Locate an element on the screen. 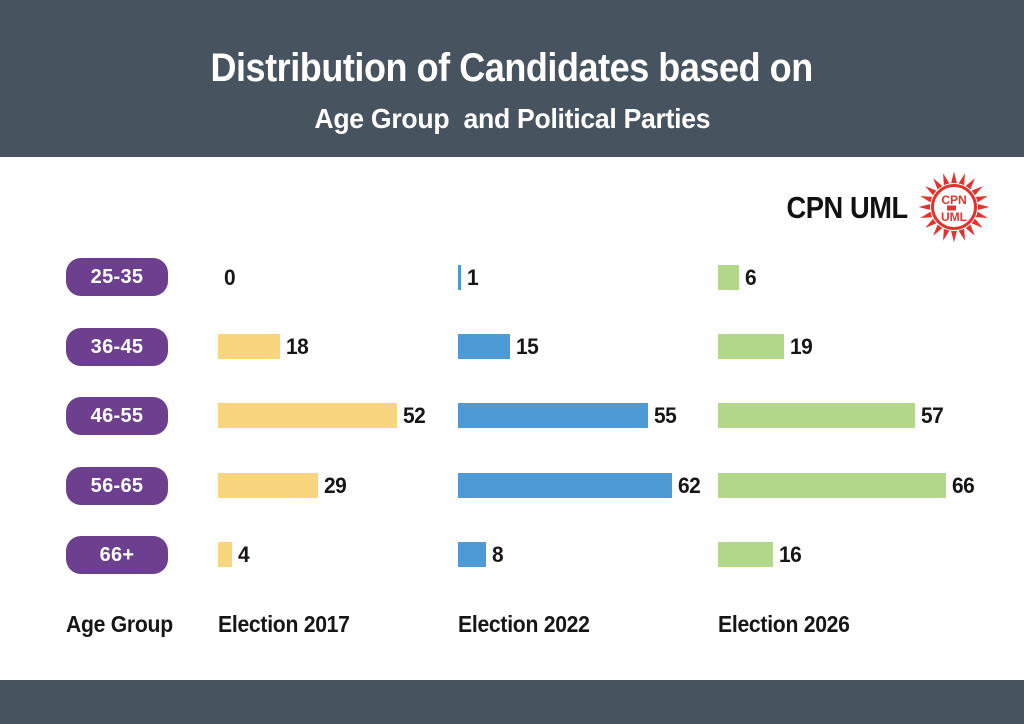 The height and width of the screenshot is (724, 1024). bar-row: 62 is located at coordinates (579, 485).